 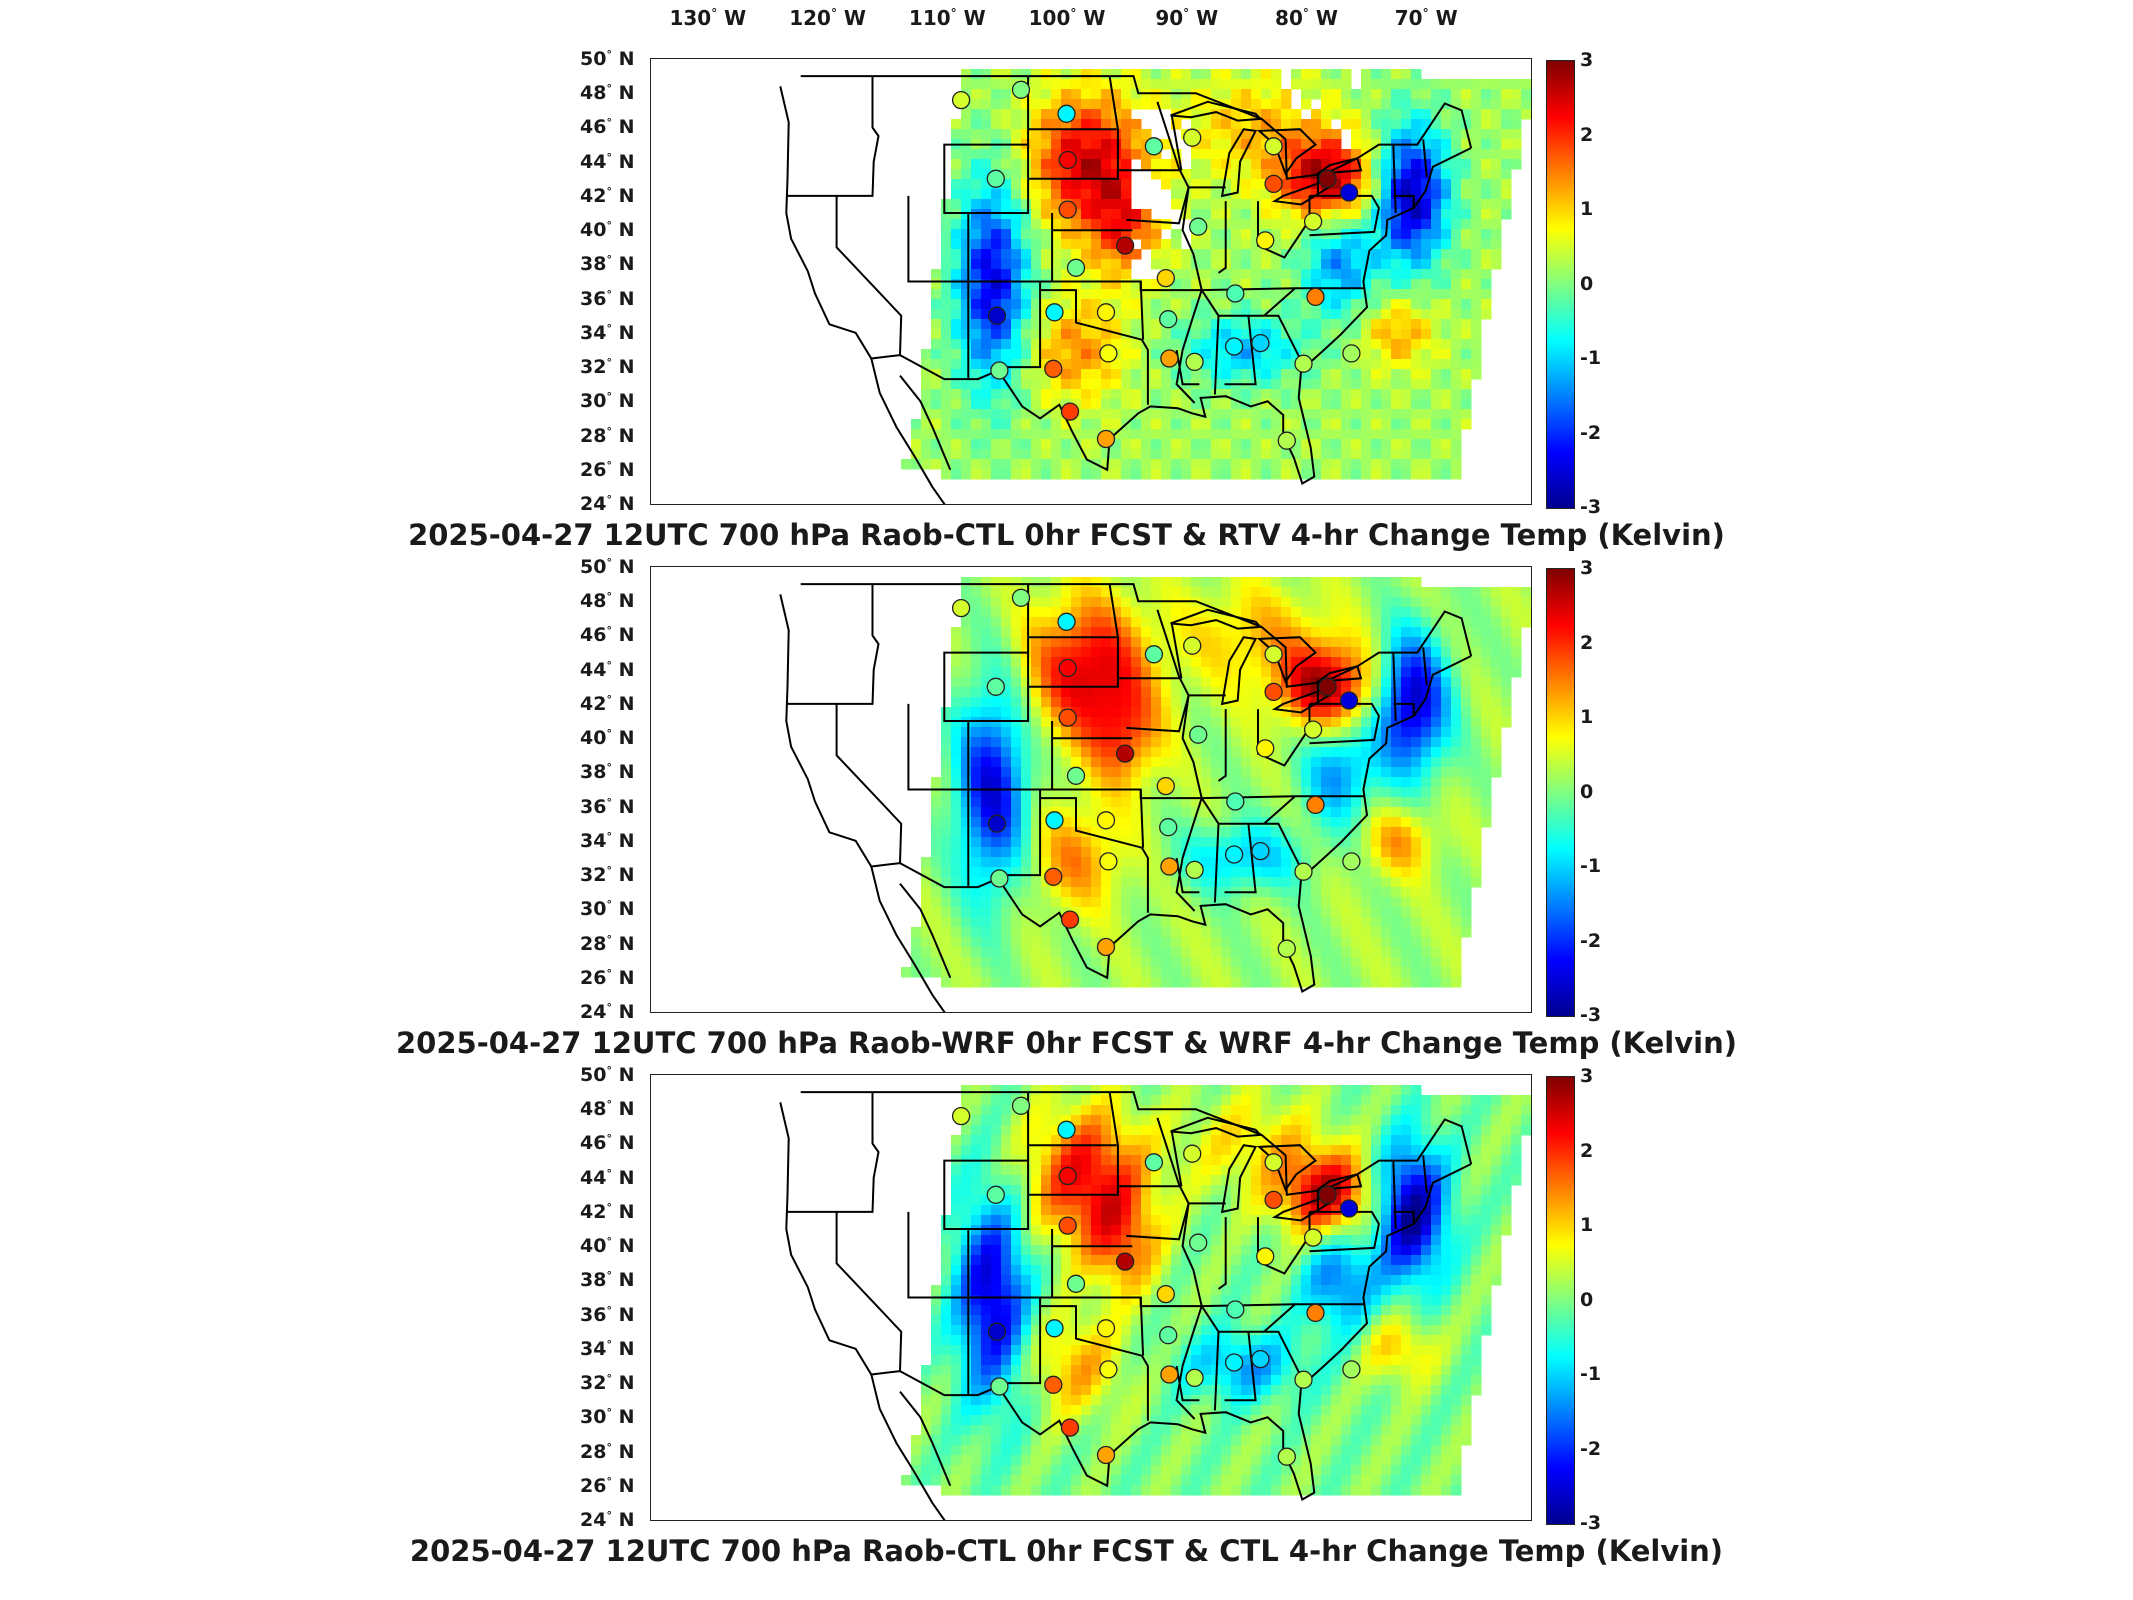 What do you see at coordinates (1560, 792) in the screenshot?
I see `colorbar` at bounding box center [1560, 792].